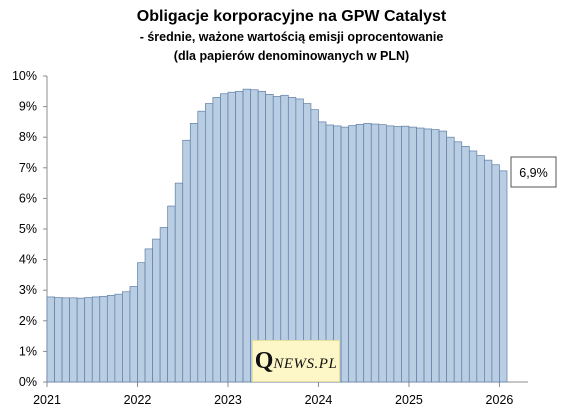 The image size is (583, 419). I want to click on last-value-callout: 6,9%, so click(533, 172).